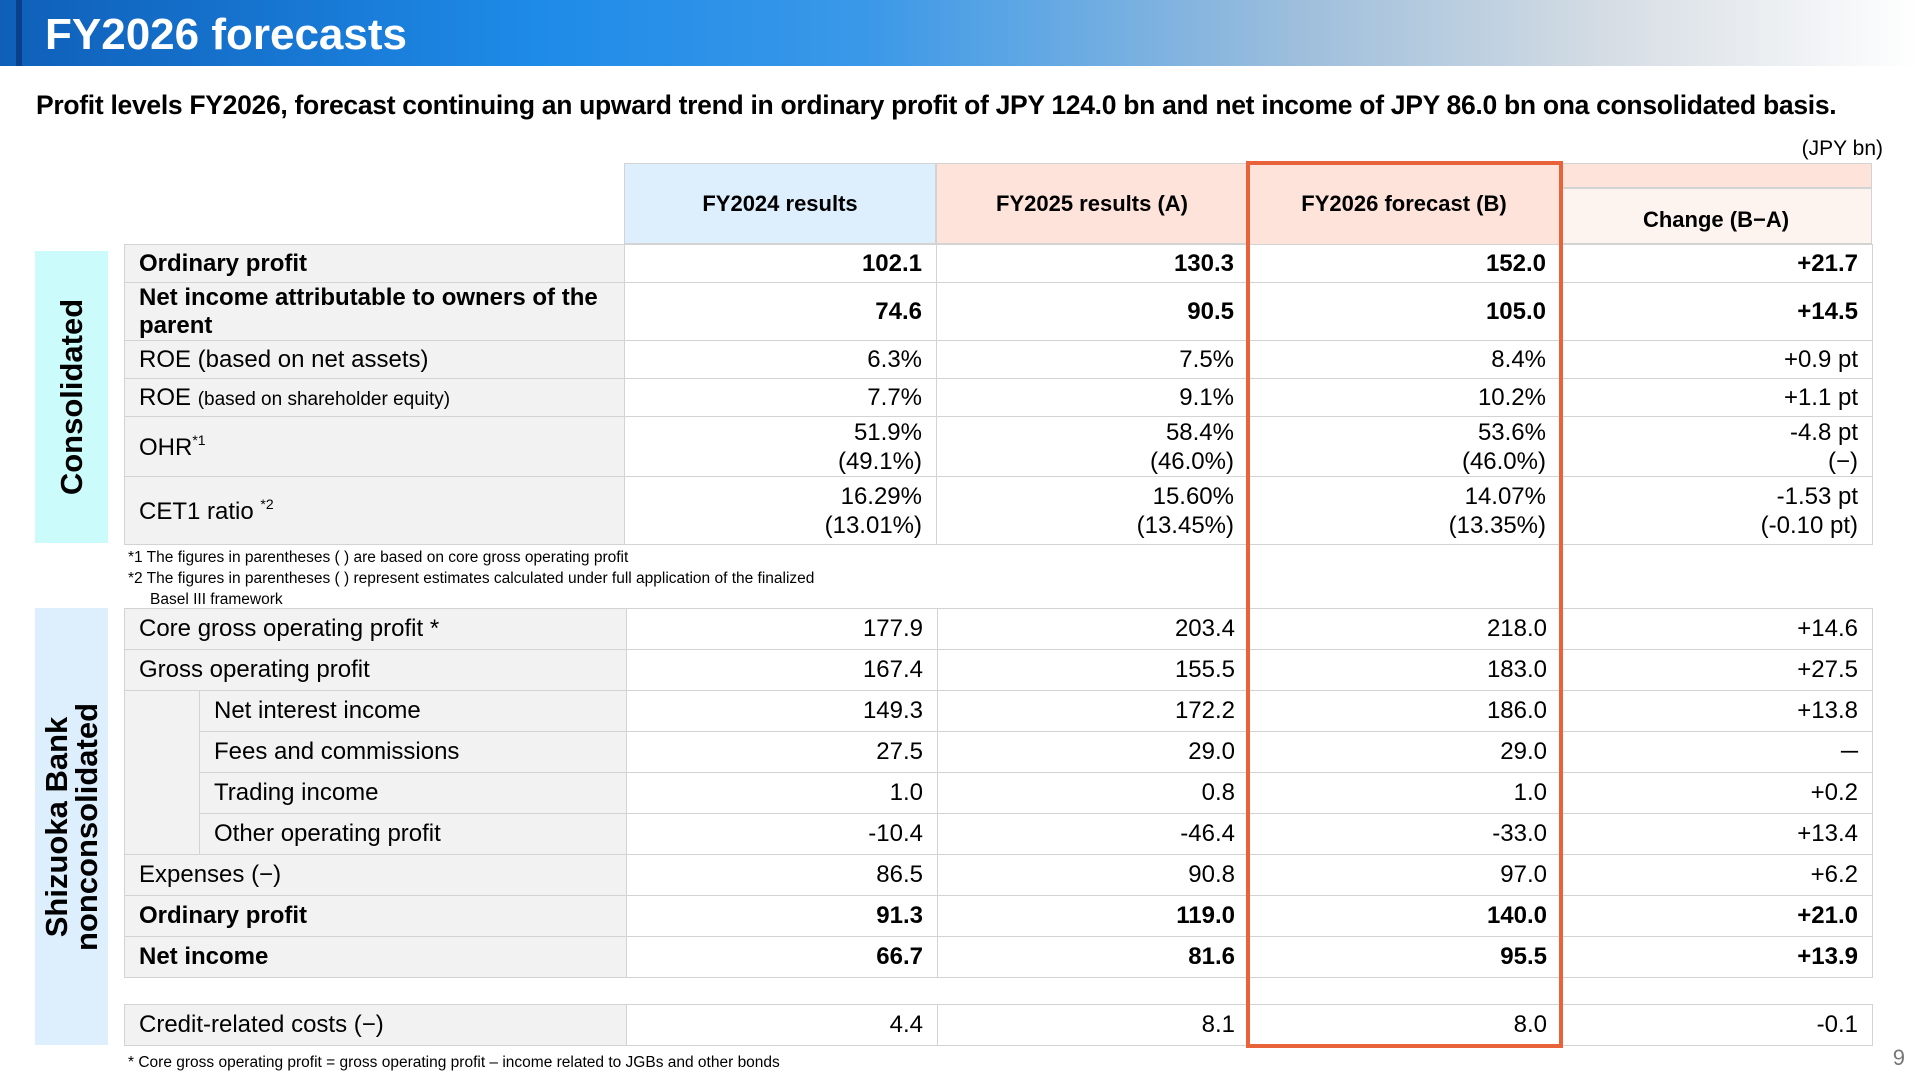 The height and width of the screenshot is (1080, 1920). I want to click on row-label: Expenses (−), so click(375, 875).